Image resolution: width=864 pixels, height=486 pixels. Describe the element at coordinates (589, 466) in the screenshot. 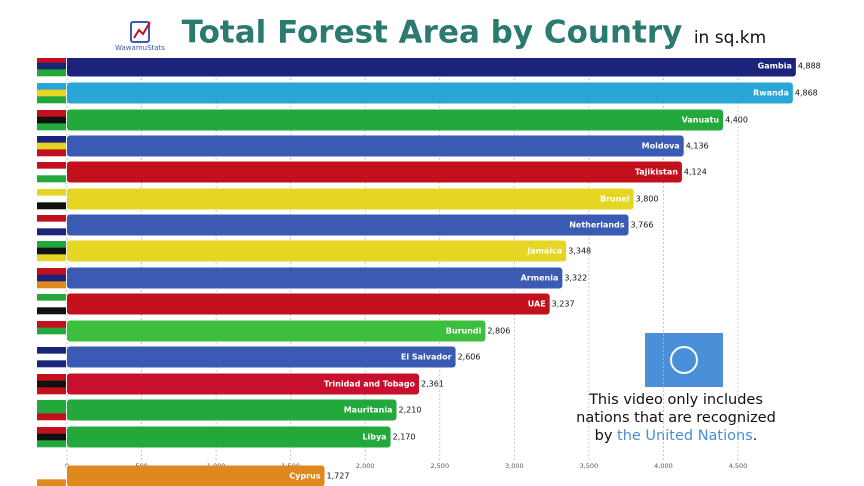

I see `x-tick-label: 3,500` at that location.